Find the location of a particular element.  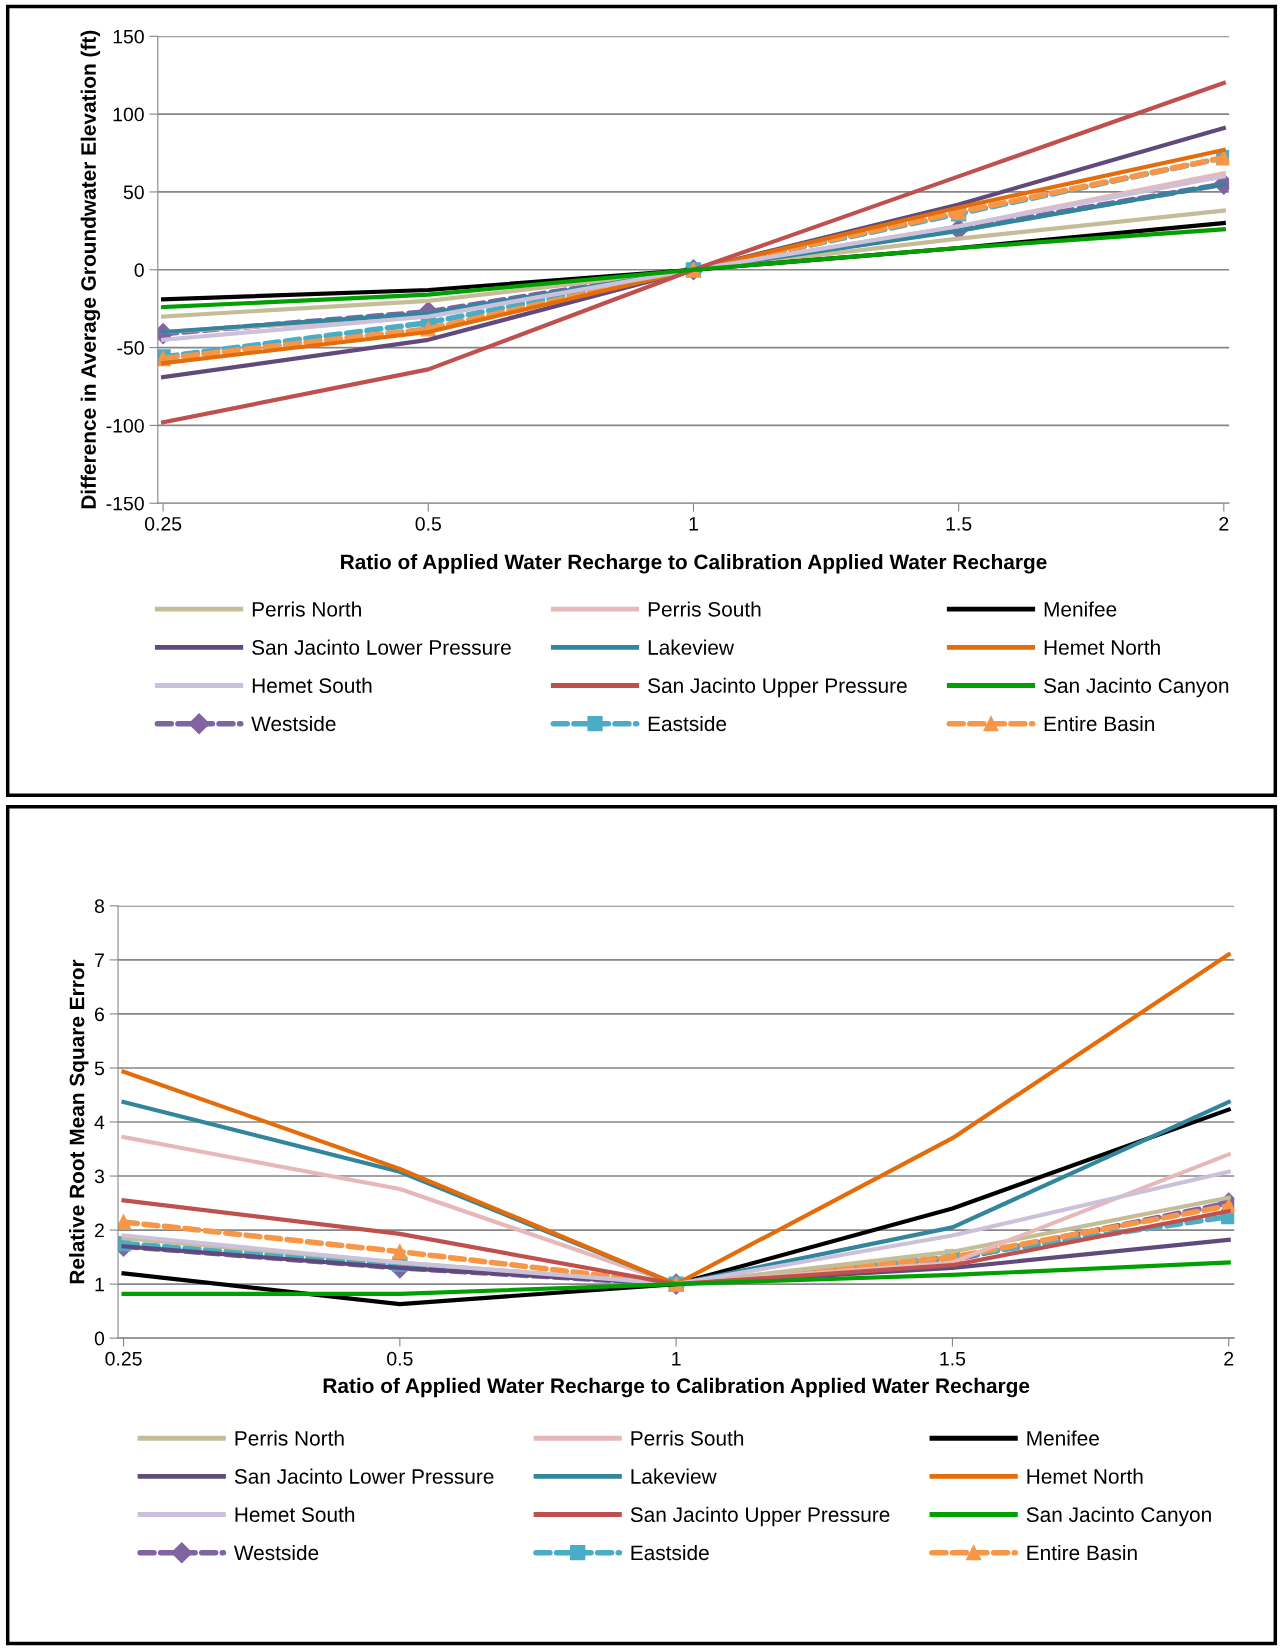

y-tick-label: 8 is located at coordinates (99, 906).